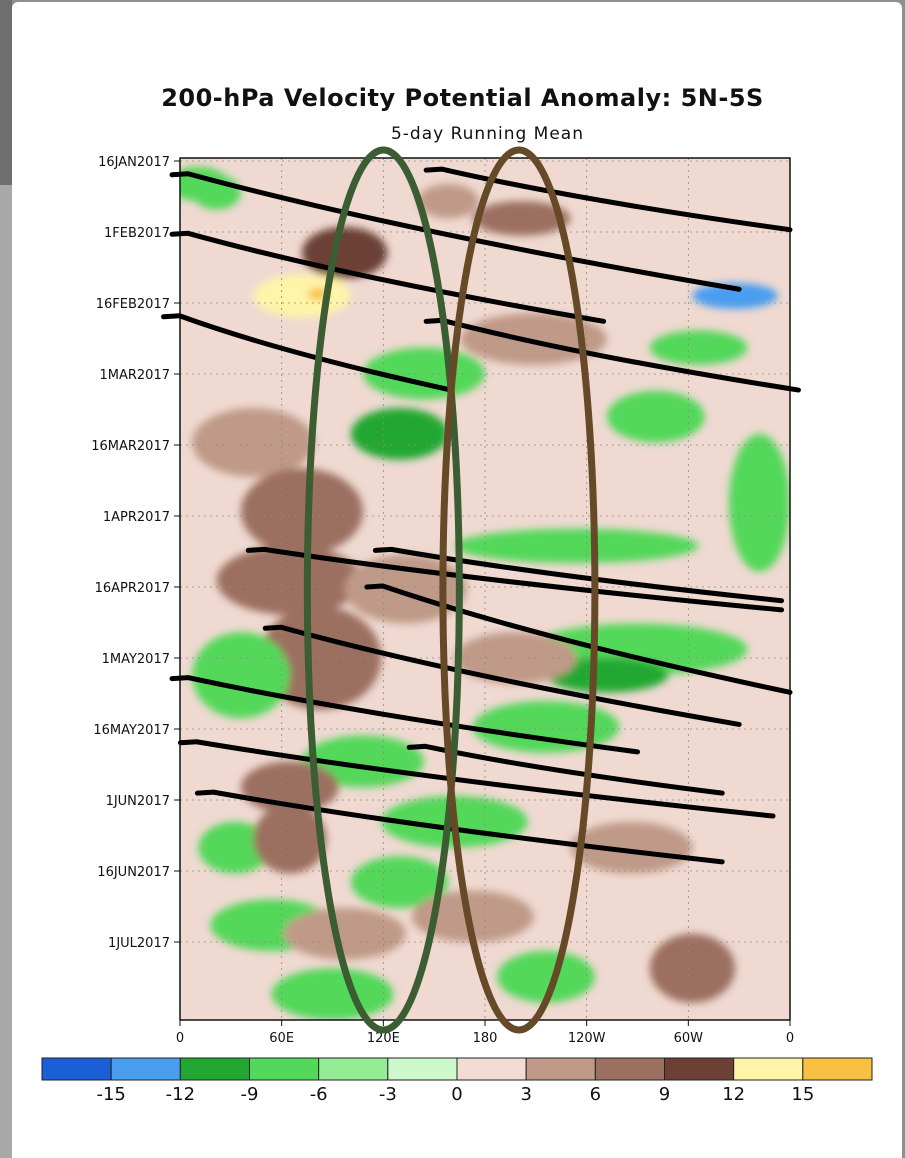 The width and height of the screenshot is (905, 1158). What do you see at coordinates (689, 1038) in the screenshot?
I see `x-tick-label: 60W` at bounding box center [689, 1038].